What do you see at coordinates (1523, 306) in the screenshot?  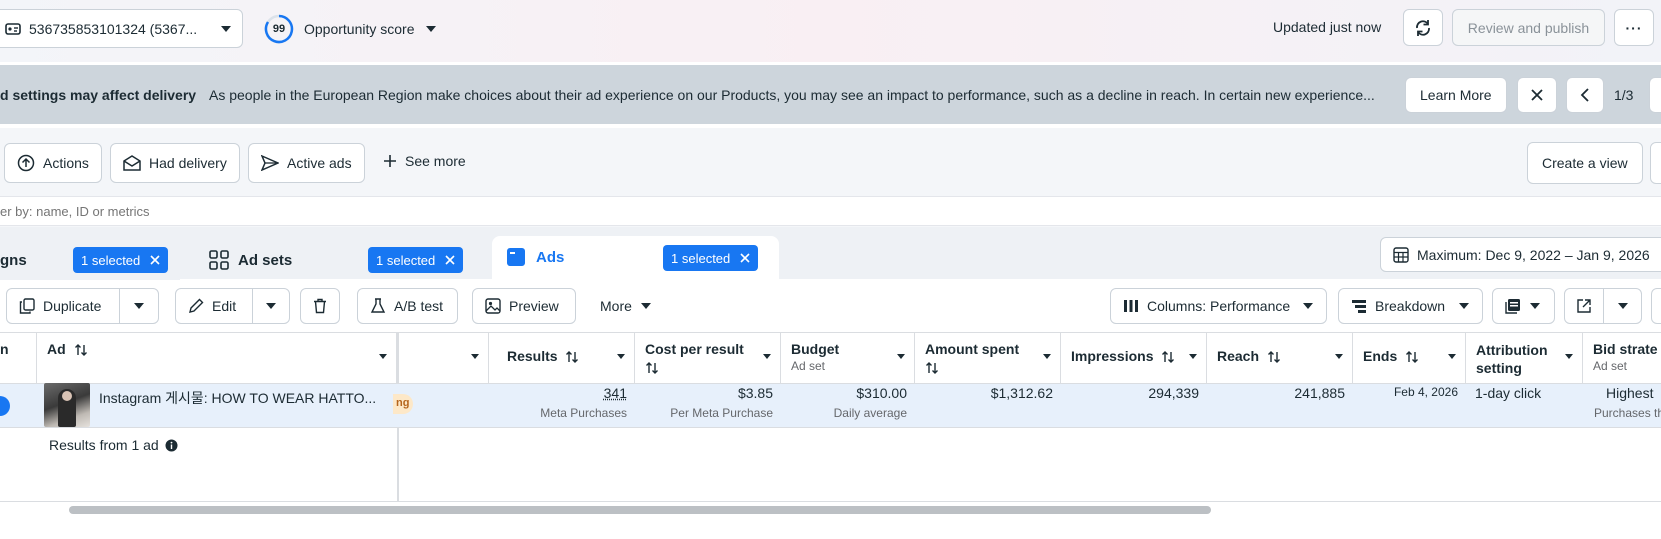 I see `reports-button` at bounding box center [1523, 306].